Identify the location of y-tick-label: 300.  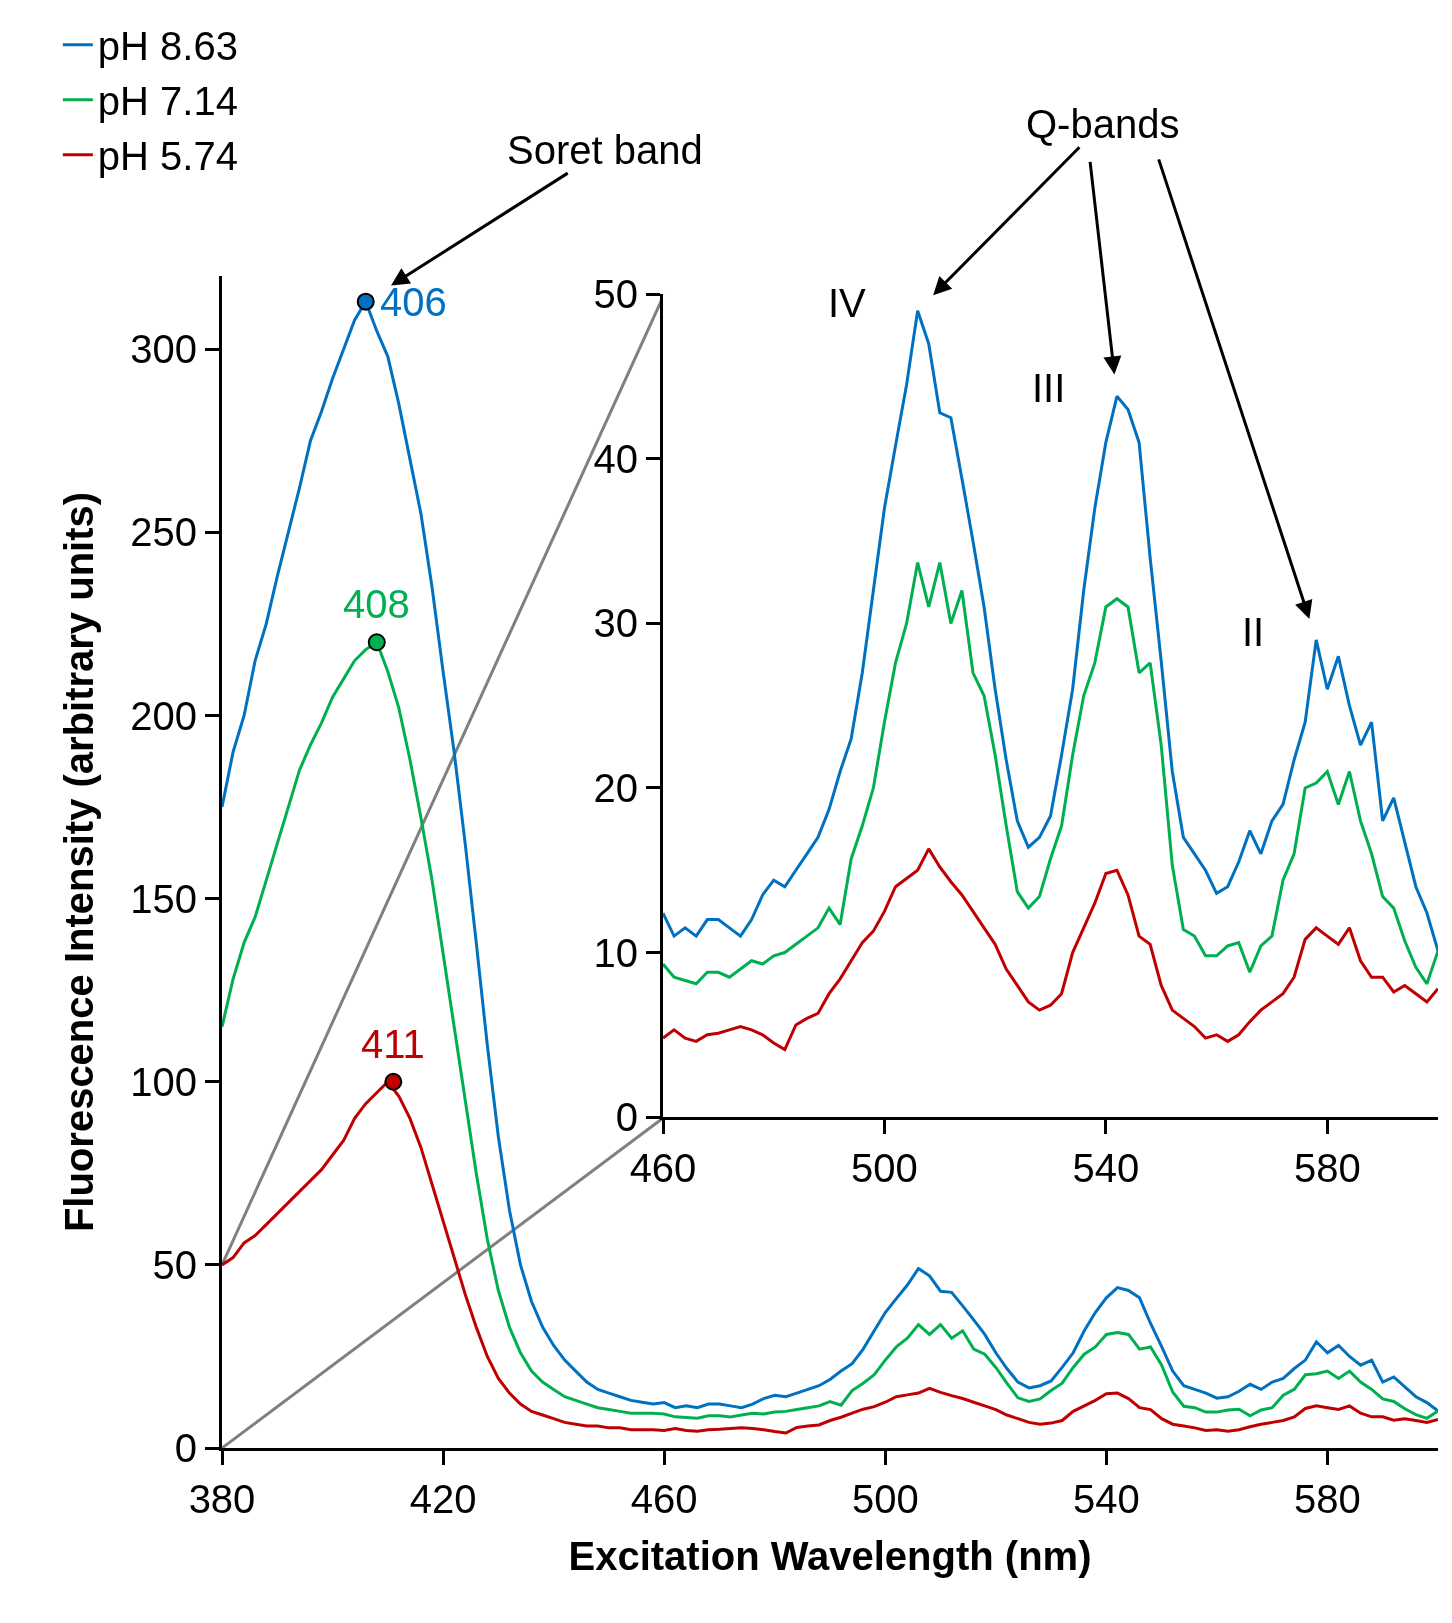
(163, 349).